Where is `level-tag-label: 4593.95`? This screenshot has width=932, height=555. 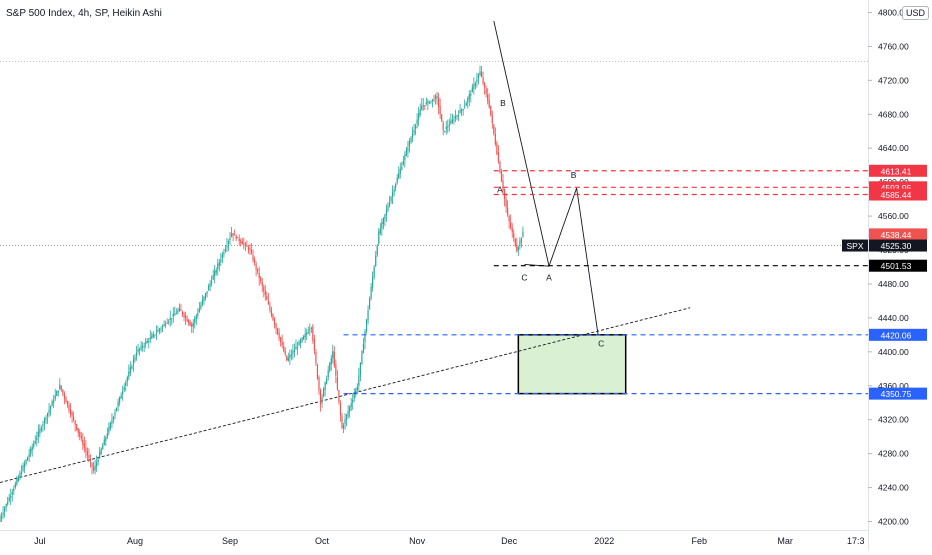
level-tag-label: 4593.95 is located at coordinates (896, 188).